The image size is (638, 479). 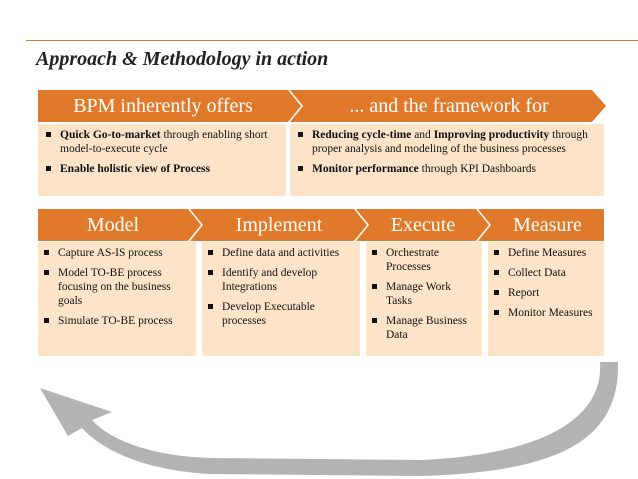 I want to click on list-item: Orchestrate Processes, so click(x=424, y=260).